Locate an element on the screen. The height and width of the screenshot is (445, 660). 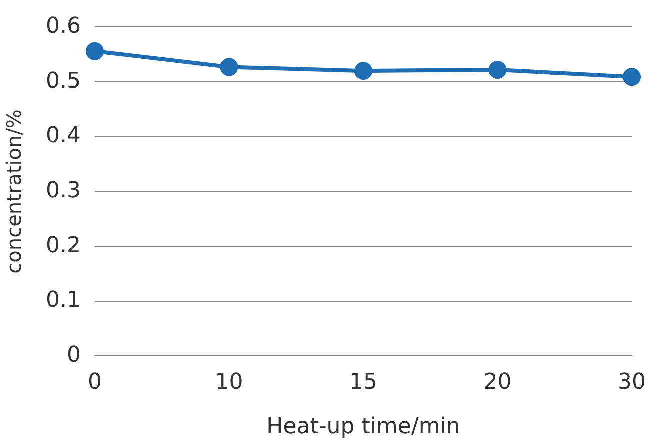
x-tick-label: 10 is located at coordinates (229, 383).